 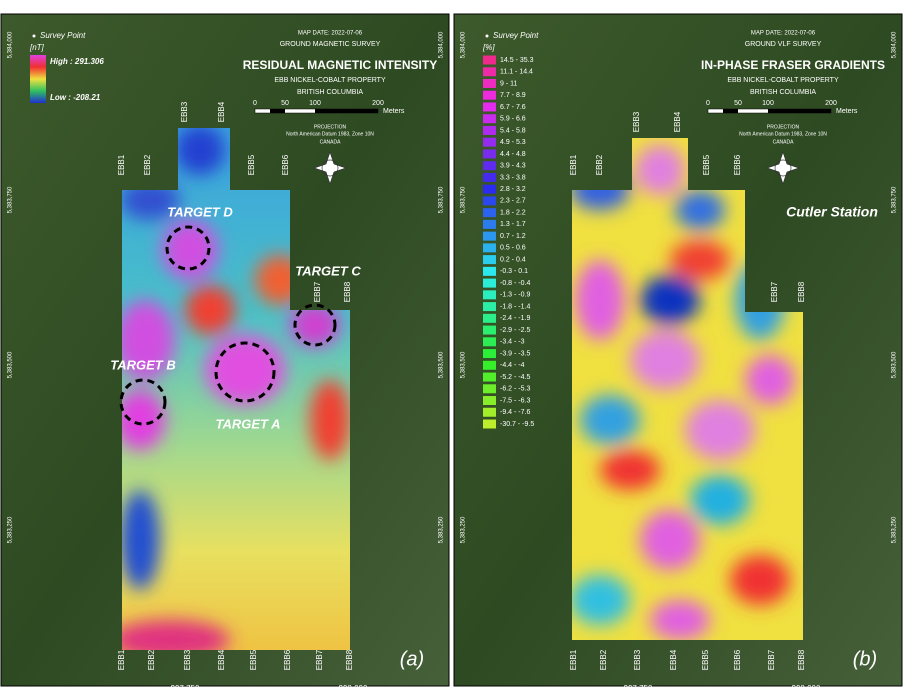 What do you see at coordinates (330, 44) in the screenshot?
I see `survey-name: GROUND MAGNETIC SURVEY` at bounding box center [330, 44].